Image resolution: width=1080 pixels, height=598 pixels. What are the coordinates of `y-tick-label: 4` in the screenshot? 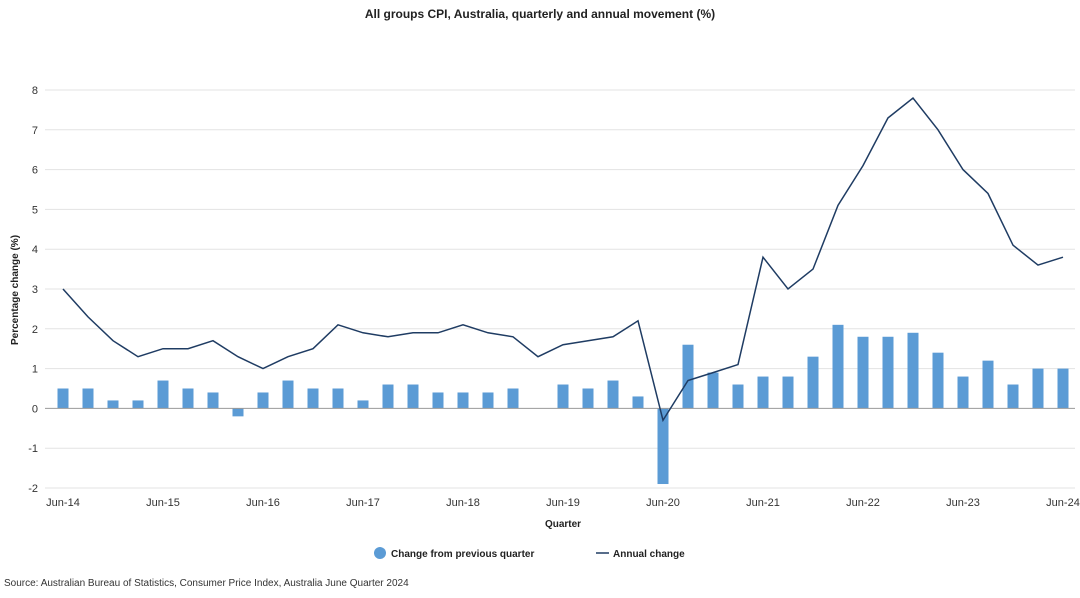 It's located at (35, 250).